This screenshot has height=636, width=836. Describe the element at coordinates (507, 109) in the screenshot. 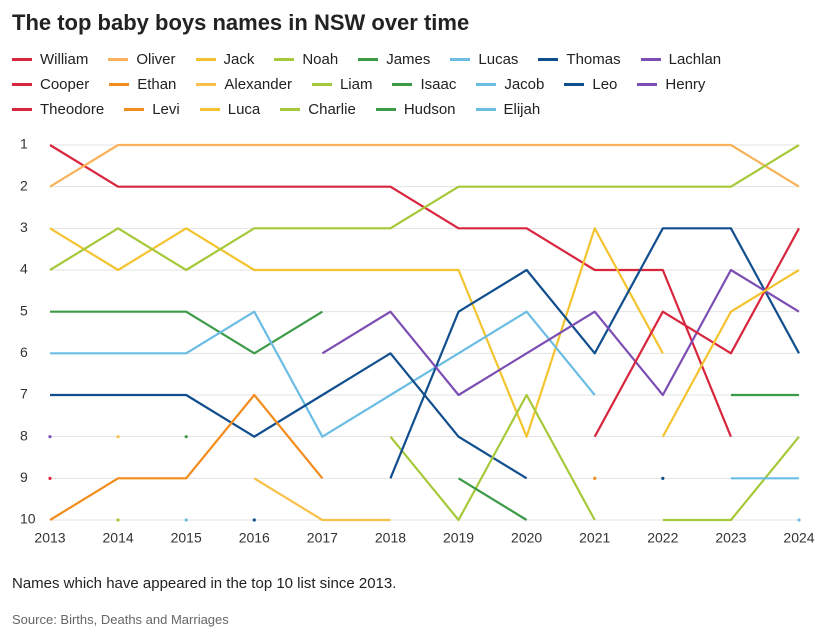

I see `legend-item: Elijah` at that location.